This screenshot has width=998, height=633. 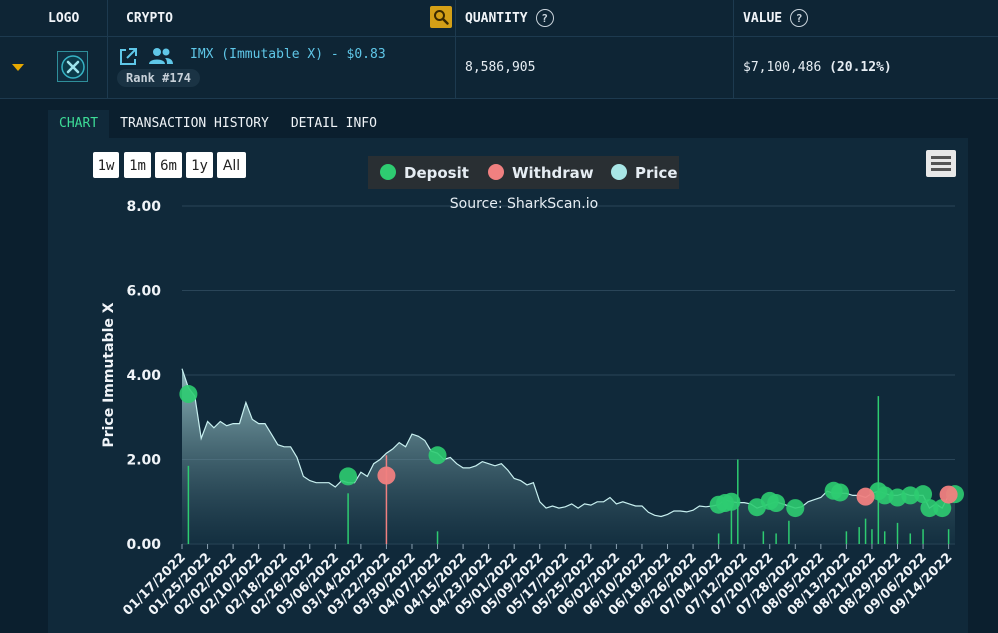 I want to click on holding-value: $7,100,486 (20.12%), so click(x=817, y=67).